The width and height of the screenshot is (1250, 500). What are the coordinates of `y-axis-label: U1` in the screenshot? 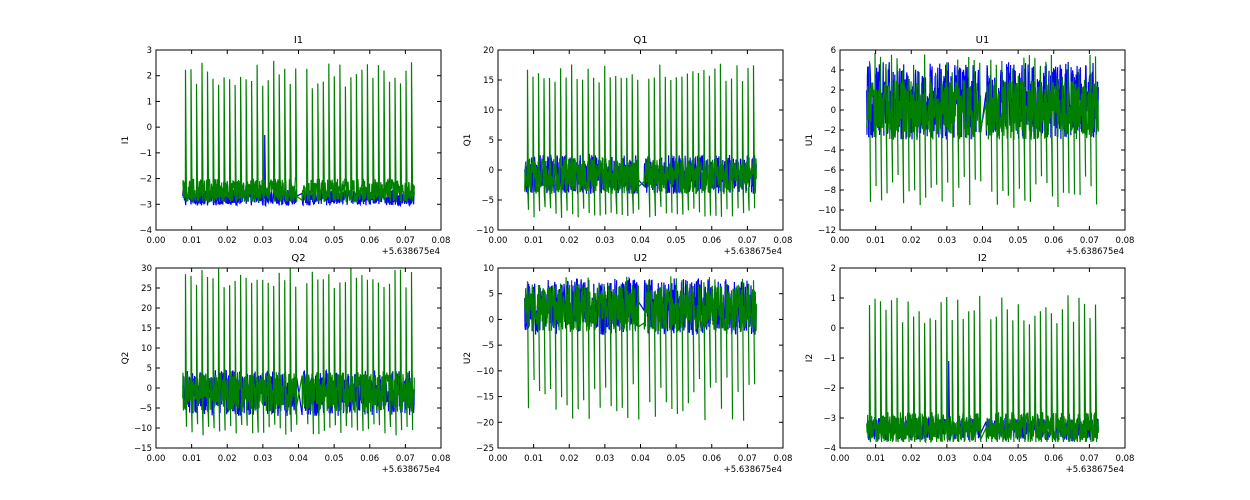 It's located at (810, 140).